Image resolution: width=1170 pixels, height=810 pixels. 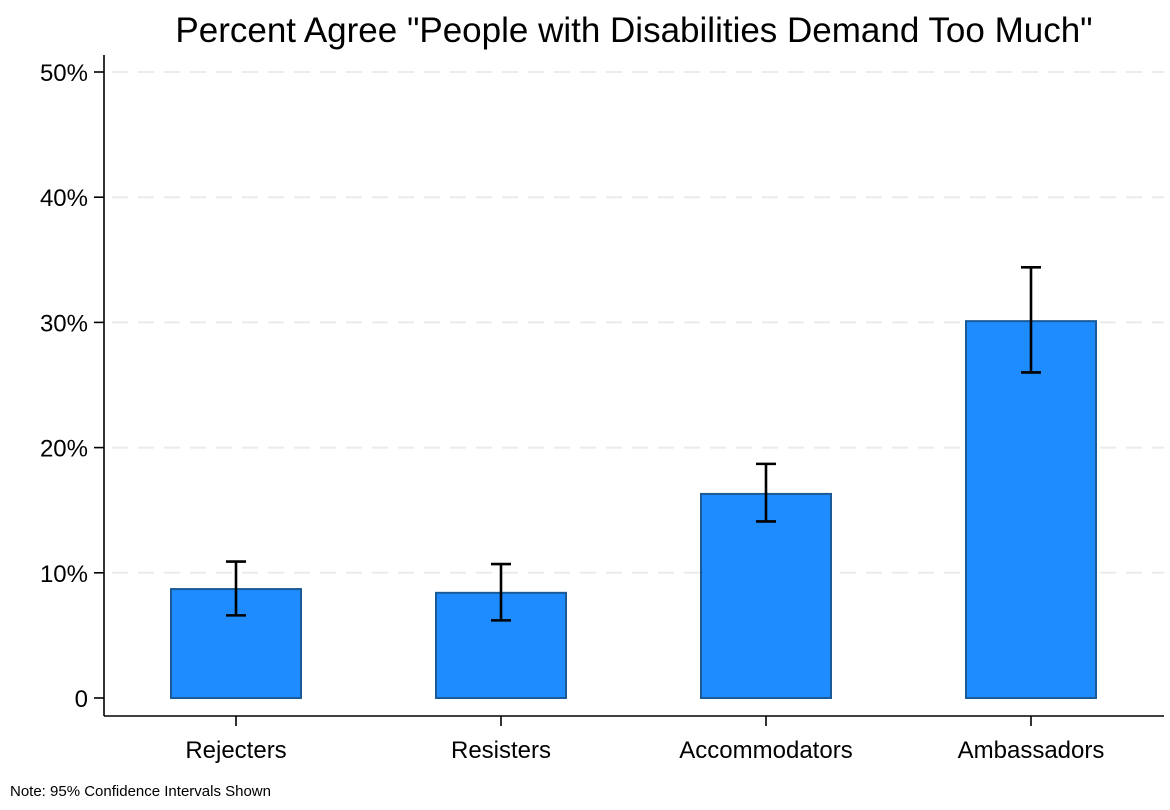 I want to click on bar-rejecters, so click(x=236, y=643).